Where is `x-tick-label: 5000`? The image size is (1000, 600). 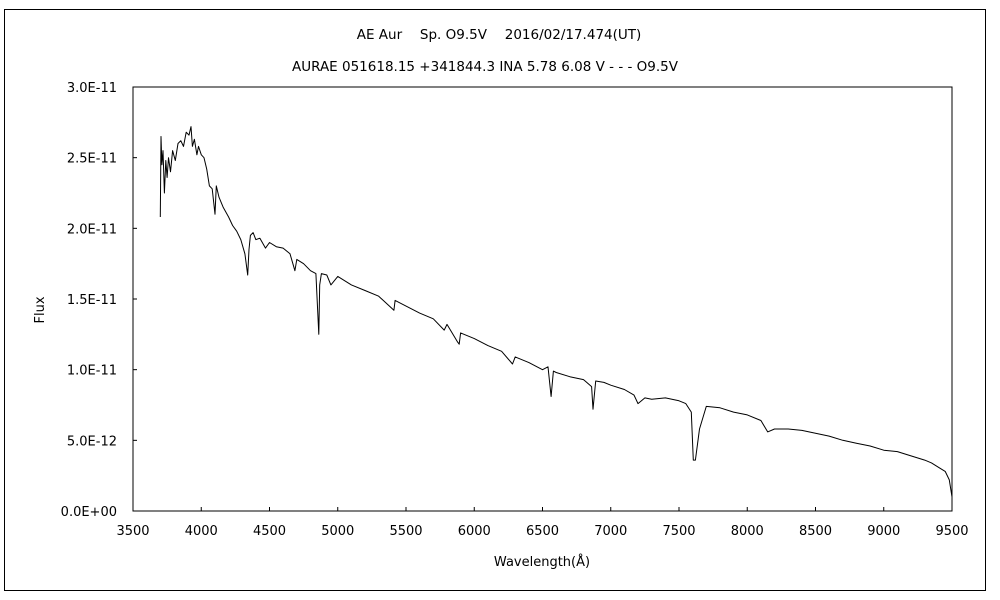 x-tick-label: 5000 is located at coordinates (337, 531).